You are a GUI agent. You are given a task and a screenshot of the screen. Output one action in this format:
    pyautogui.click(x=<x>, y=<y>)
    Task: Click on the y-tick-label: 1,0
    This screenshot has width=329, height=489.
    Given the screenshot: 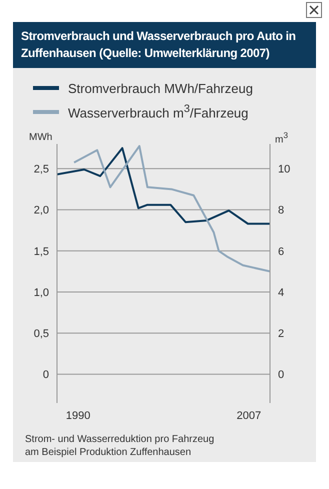 What is the action you would take?
    pyautogui.click(x=41, y=292)
    